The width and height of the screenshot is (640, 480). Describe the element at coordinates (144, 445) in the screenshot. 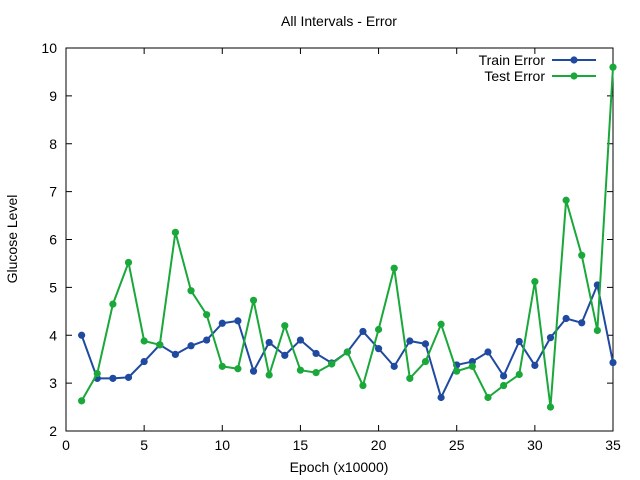

I see `x-tick-label: 5` at that location.